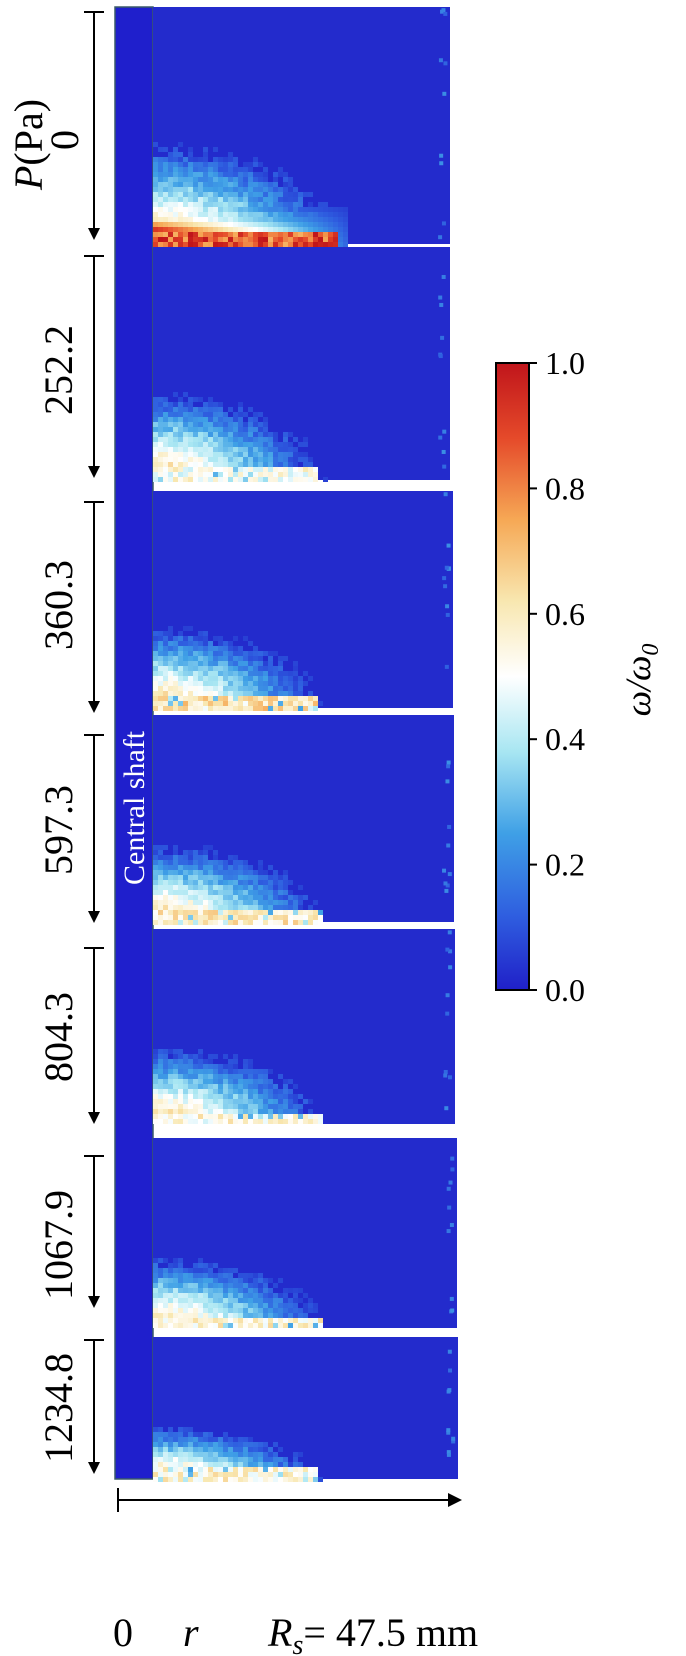  Describe the element at coordinates (28, 145) in the screenshot. I see `y-group-label: P(Pa)` at that location.